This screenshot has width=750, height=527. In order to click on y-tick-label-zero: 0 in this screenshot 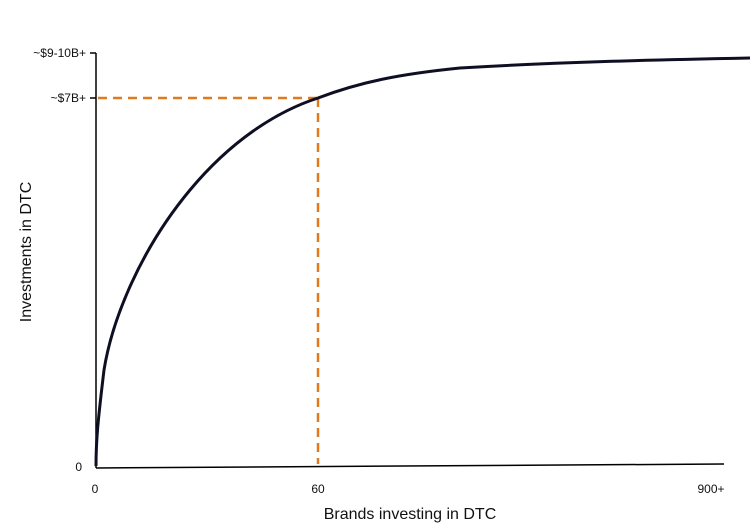, I will do `click(78, 467)`.